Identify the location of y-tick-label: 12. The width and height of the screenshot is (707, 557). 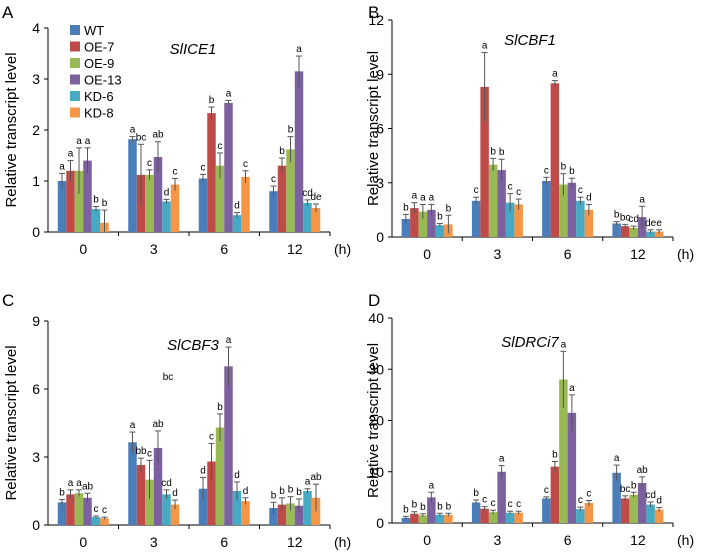
(376, 20).